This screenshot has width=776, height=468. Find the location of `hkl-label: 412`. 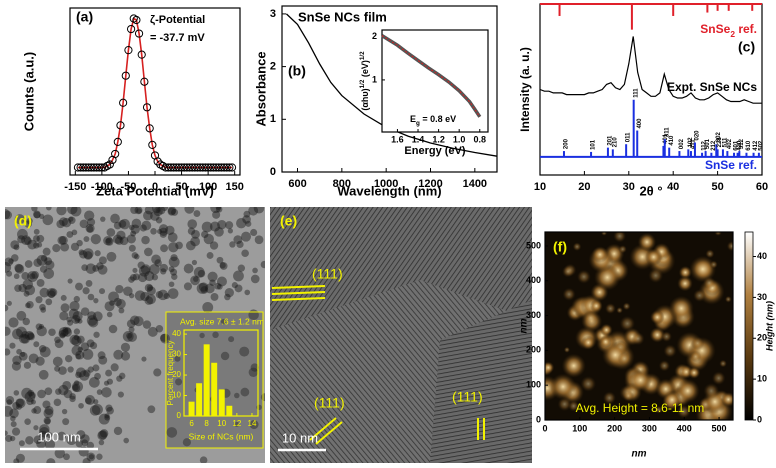

hkl-label: 412 is located at coordinates (756, 145).